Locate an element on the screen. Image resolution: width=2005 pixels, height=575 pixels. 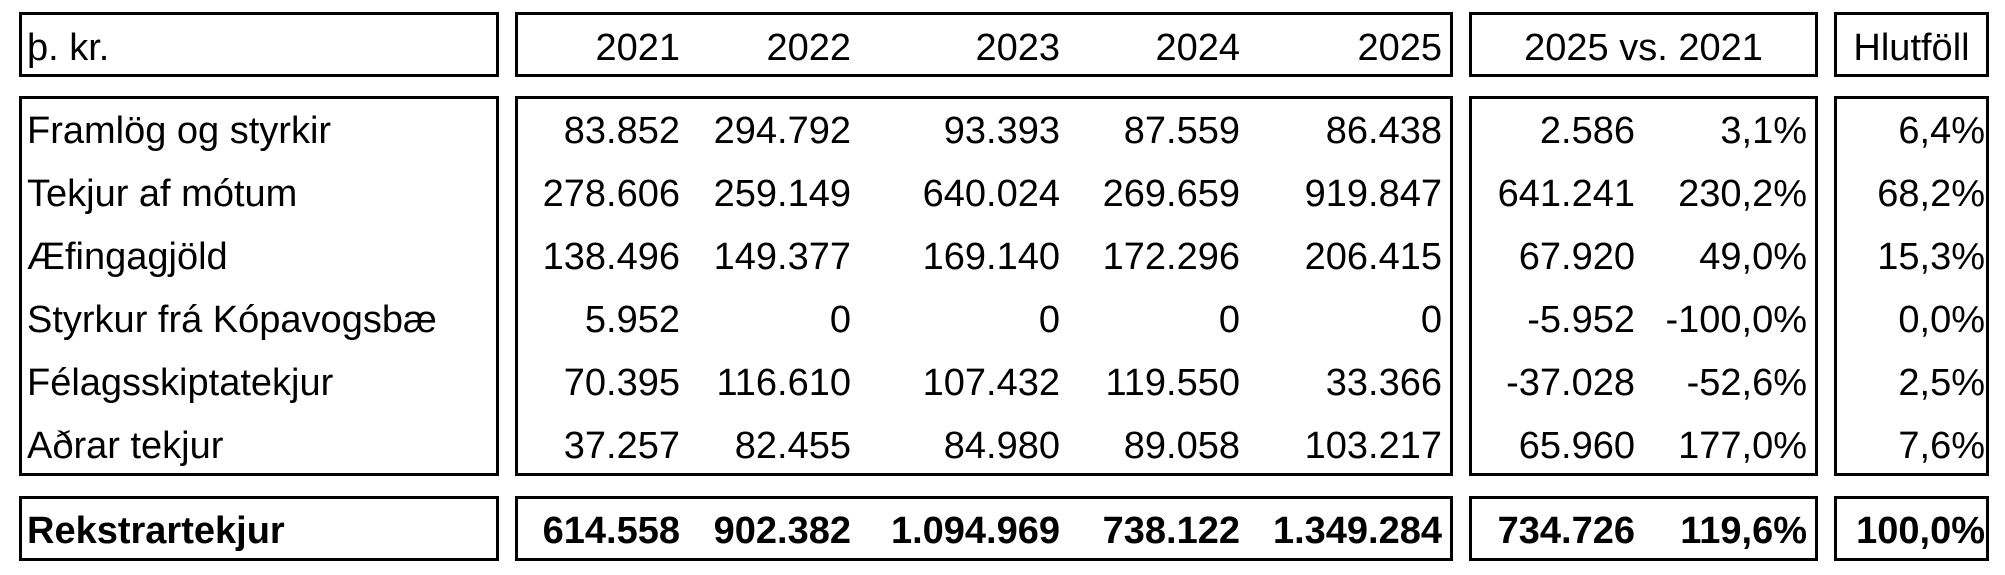
row-value-2024: 269.659 is located at coordinates (1171, 194).